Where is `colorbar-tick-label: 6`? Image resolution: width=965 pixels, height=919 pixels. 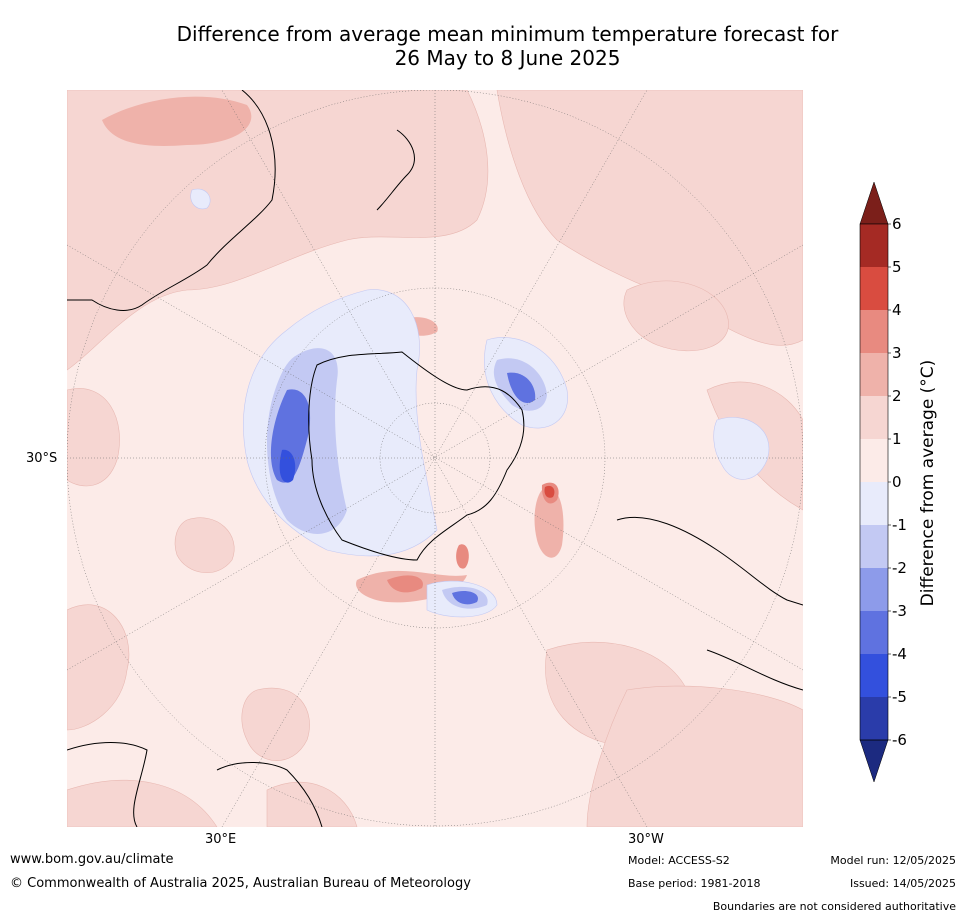
colorbar-tick-label: 6 is located at coordinates (897, 224).